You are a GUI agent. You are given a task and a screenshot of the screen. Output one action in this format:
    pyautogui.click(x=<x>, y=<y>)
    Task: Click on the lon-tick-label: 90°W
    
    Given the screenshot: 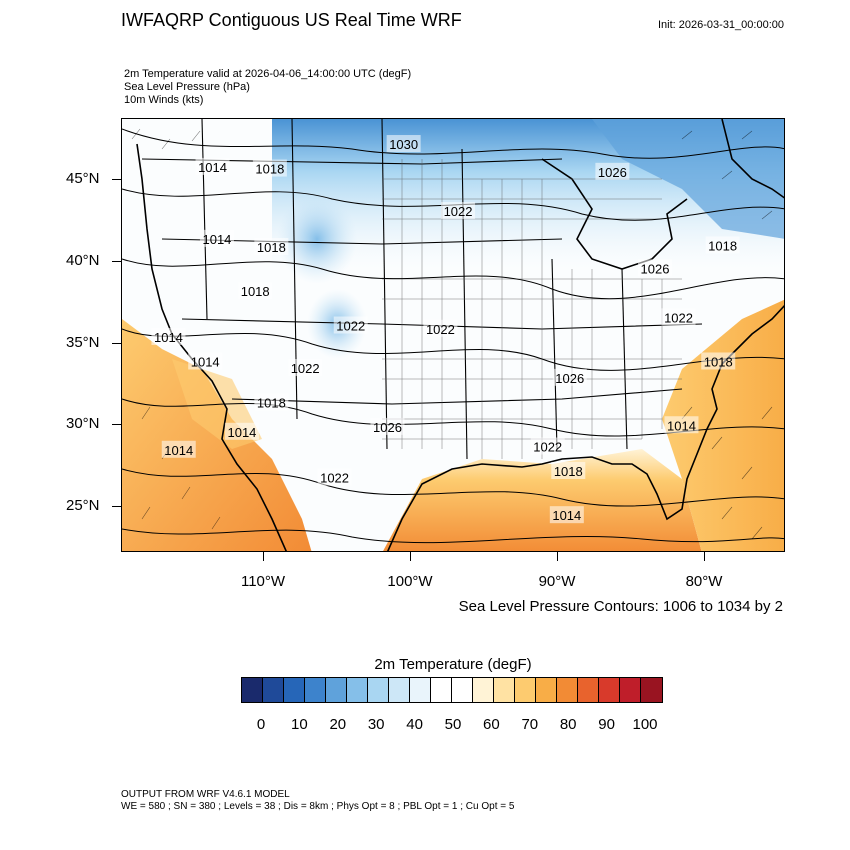 What is the action you would take?
    pyautogui.click(x=557, y=581)
    